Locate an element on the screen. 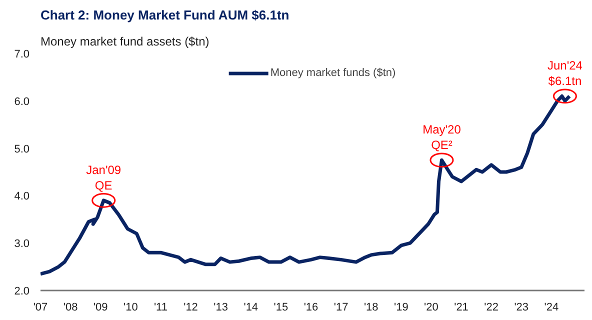  chart-subtitle: Money market fund assets ($tn) is located at coordinates (125, 41).